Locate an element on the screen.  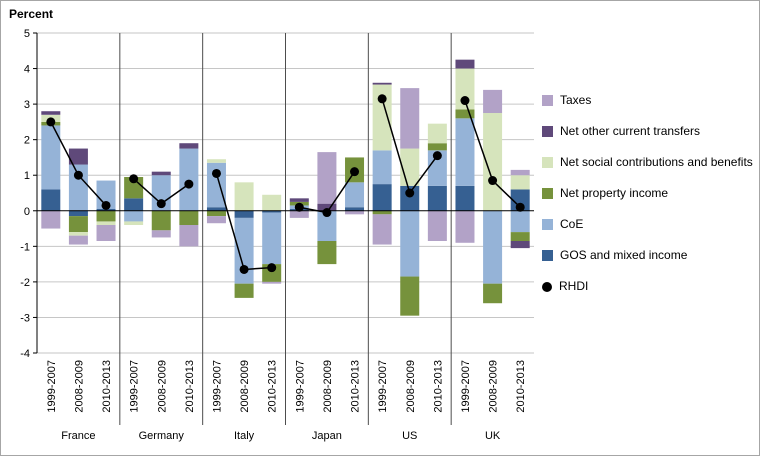
legend-swatch-coe-icon is located at coordinates (547, 224).